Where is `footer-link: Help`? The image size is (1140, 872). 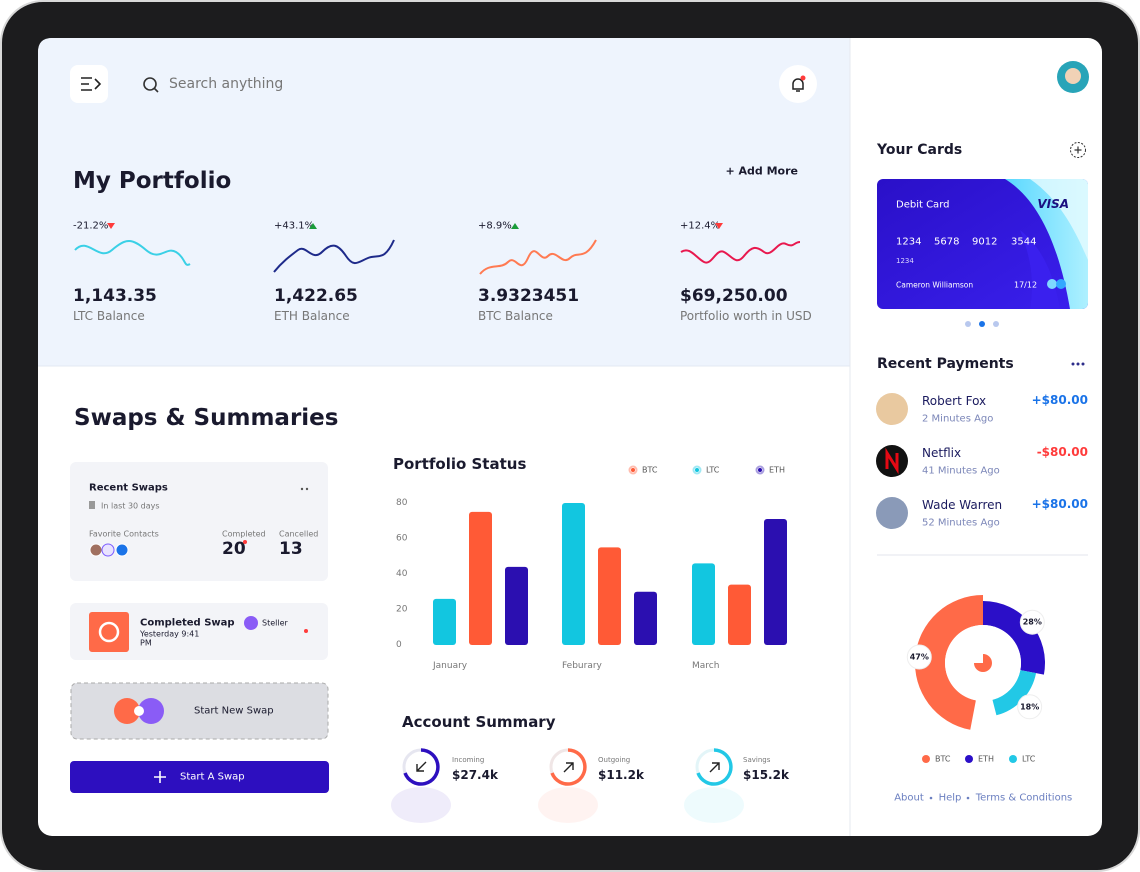 footer-link: Help is located at coordinates (950, 798).